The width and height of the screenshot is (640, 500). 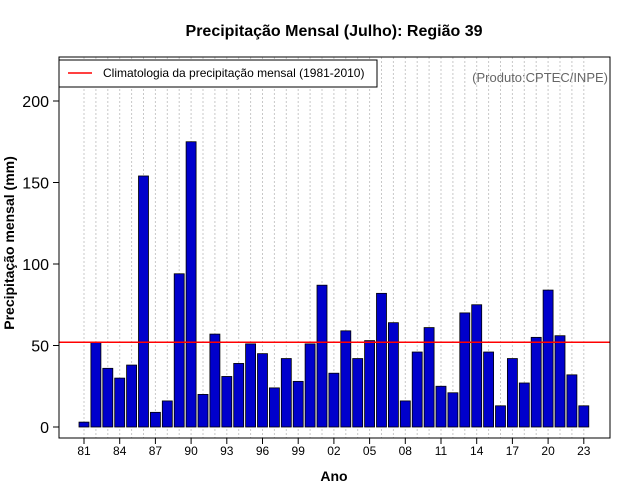 I want to click on x-tick-label: 08, so click(x=406, y=451).